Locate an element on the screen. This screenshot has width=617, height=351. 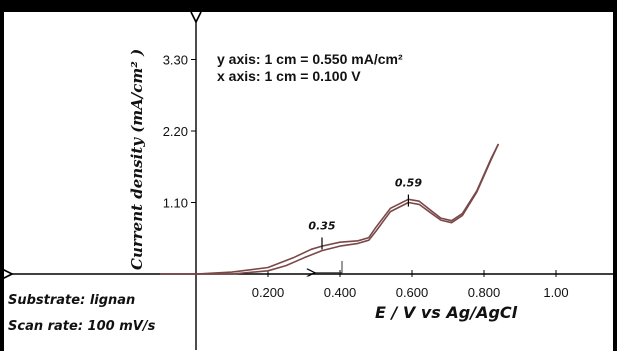
y-tick-label: 2.20 is located at coordinates (175, 131).